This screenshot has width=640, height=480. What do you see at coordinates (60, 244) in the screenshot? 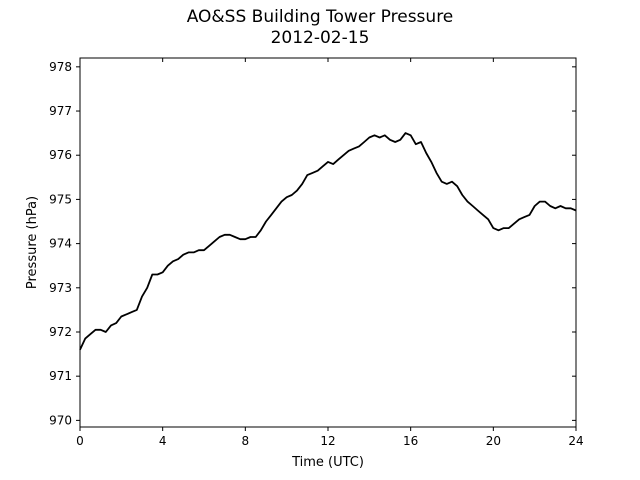
I see `y-tick-label-974: 974` at bounding box center [60, 244].